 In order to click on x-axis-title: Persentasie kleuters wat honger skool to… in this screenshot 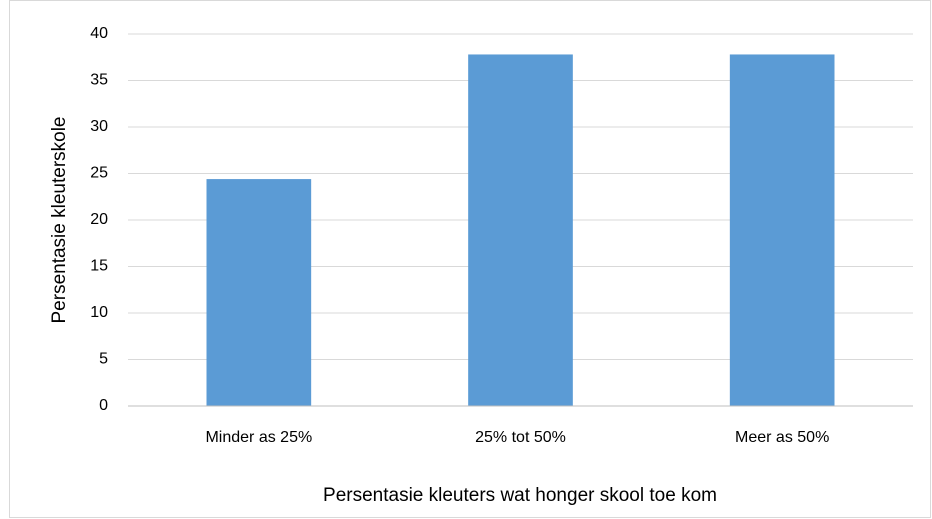, I will do `click(520, 495)`.